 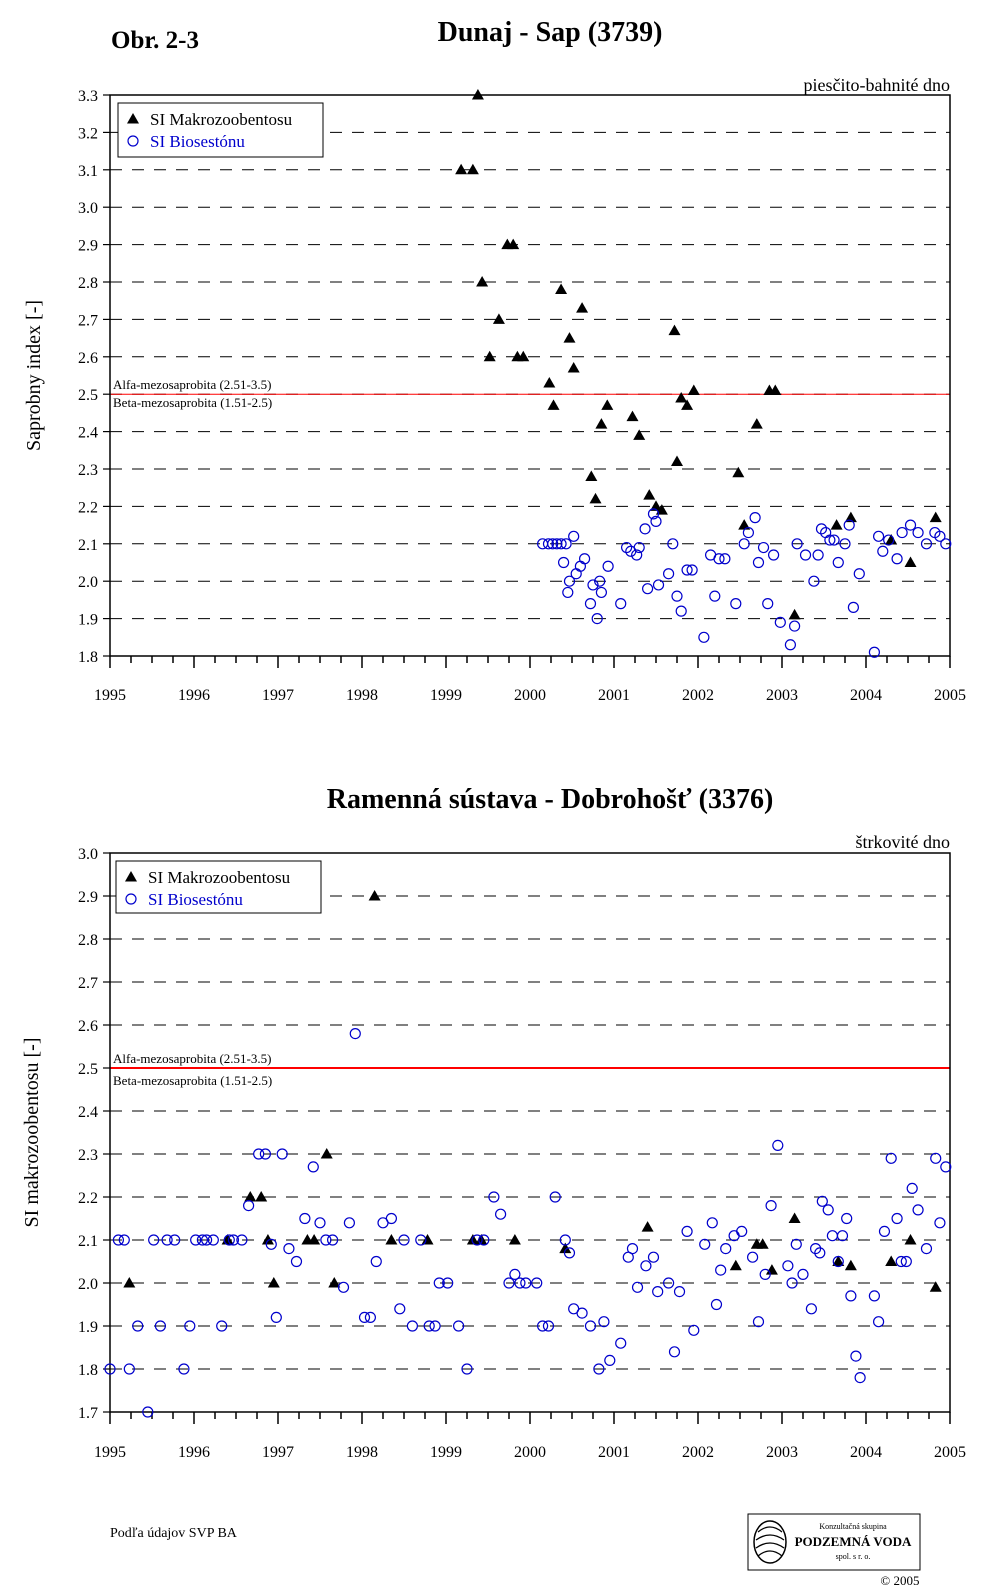 What do you see at coordinates (219, 877) in the screenshot?
I see `legend-label-macro: SI Makrozoobentosu` at bounding box center [219, 877].